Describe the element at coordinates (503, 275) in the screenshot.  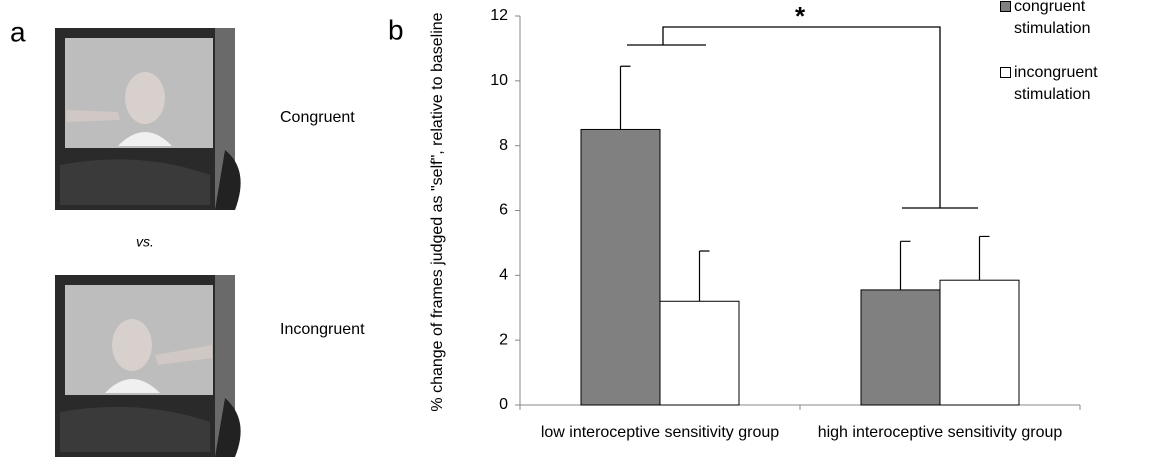
I see `y-tick-label: 4` at that location.